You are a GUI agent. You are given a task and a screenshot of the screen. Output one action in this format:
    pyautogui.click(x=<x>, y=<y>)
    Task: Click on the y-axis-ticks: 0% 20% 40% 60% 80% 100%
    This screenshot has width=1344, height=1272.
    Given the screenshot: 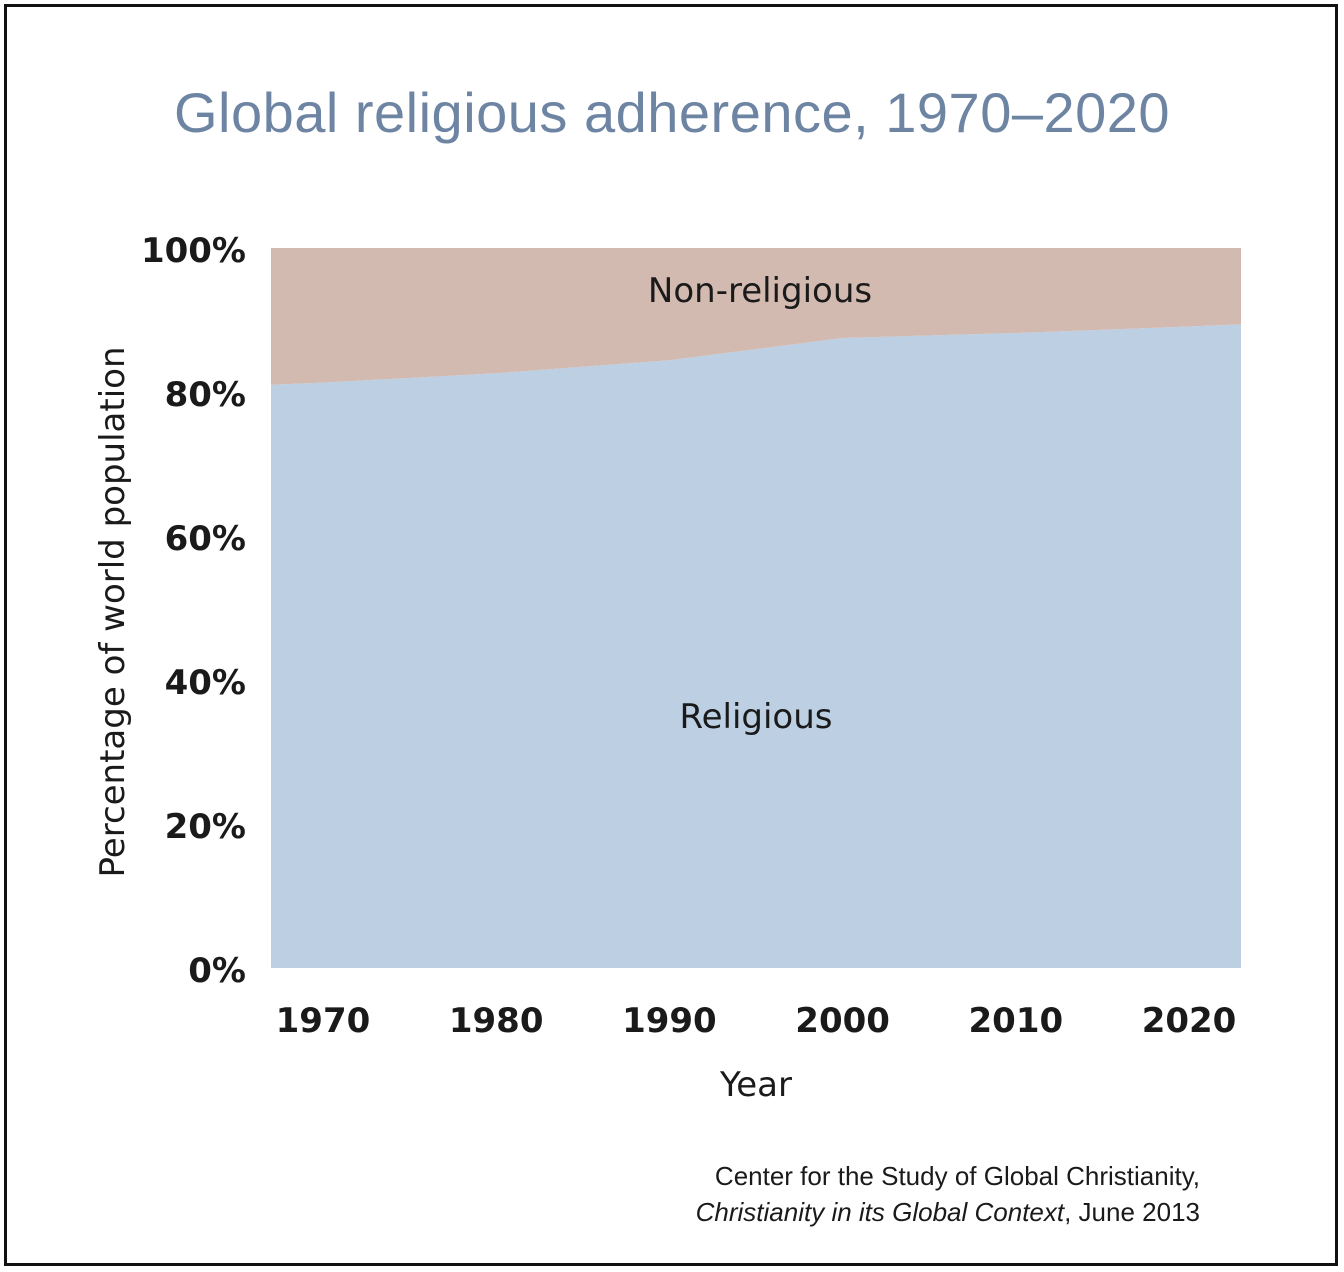 What is the action you would take?
    pyautogui.click(x=193, y=611)
    